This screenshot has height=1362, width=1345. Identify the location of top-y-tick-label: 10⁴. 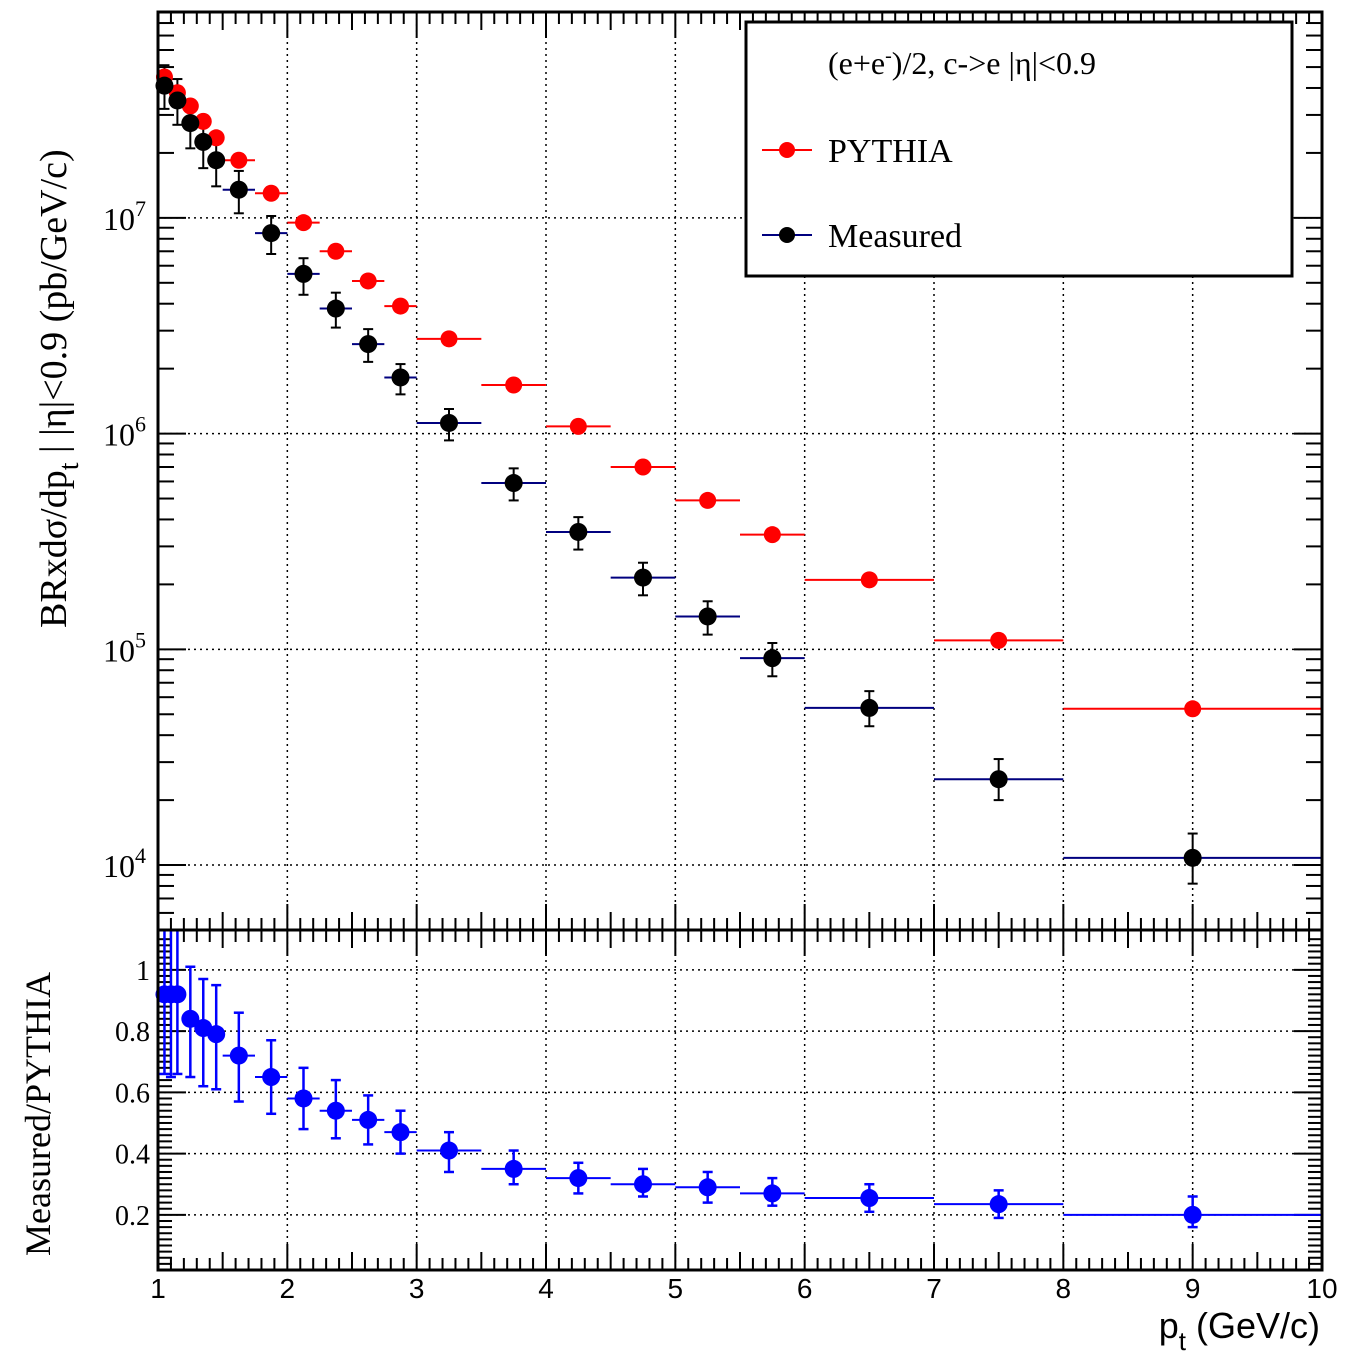
(124, 863).